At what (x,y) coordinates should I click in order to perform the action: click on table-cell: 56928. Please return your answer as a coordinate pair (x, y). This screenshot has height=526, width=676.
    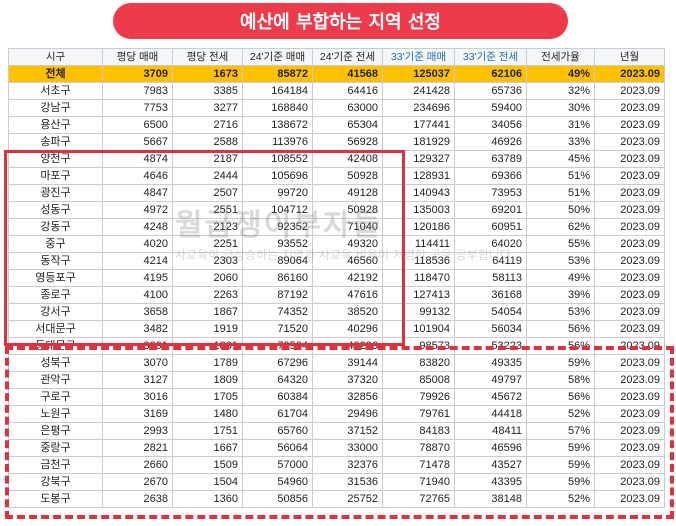
    Looking at the image, I should click on (347, 142).